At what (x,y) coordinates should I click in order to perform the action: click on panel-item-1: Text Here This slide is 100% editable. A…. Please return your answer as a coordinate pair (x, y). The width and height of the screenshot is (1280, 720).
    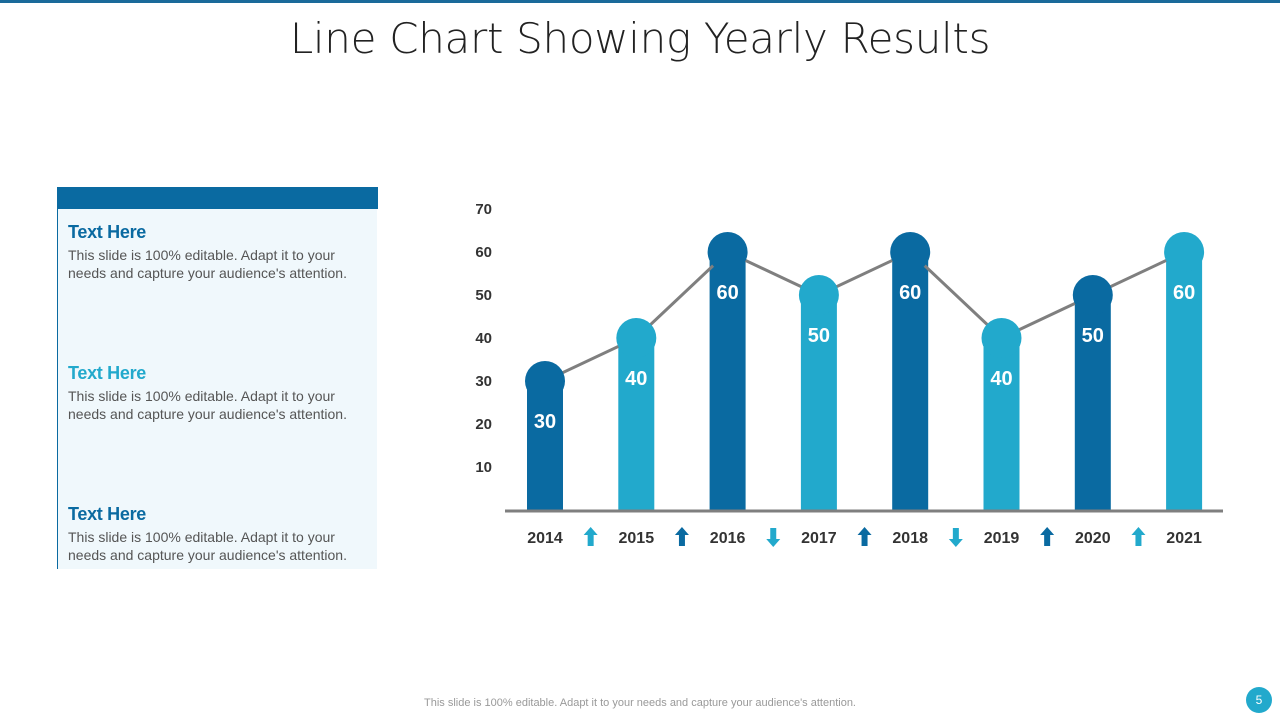
    Looking at the image, I should click on (218, 251).